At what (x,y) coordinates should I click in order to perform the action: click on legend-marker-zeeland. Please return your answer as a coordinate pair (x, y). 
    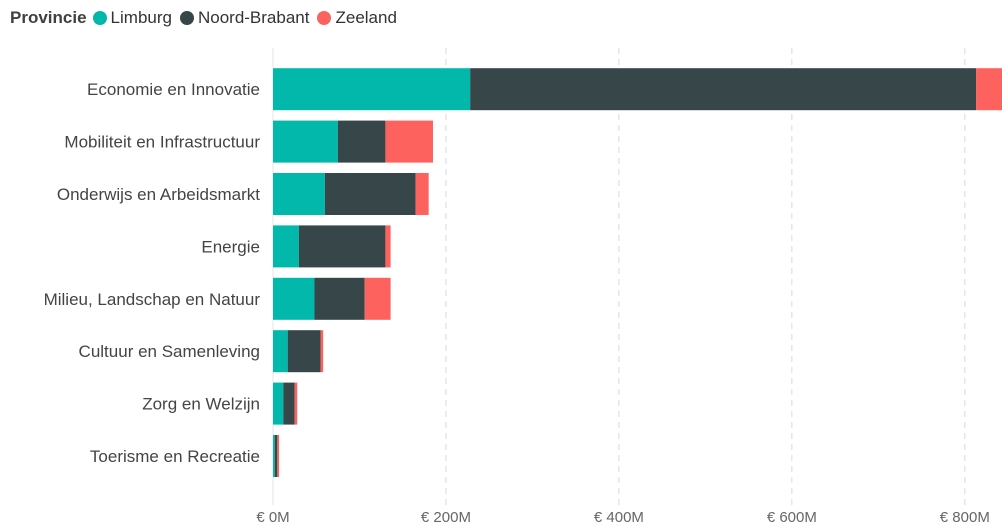
    Looking at the image, I should click on (324, 18).